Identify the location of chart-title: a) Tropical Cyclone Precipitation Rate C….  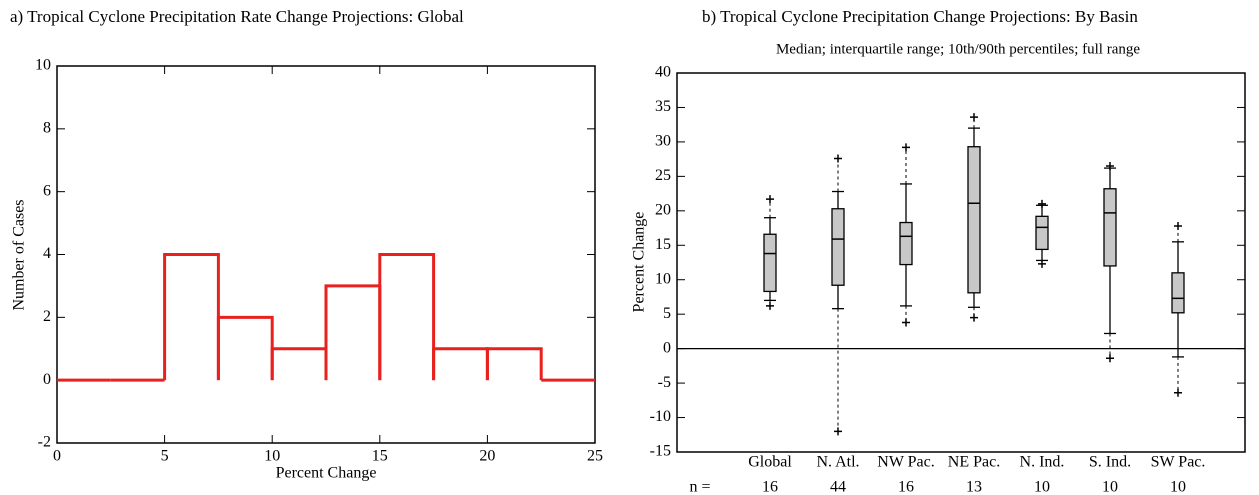
(237, 16).